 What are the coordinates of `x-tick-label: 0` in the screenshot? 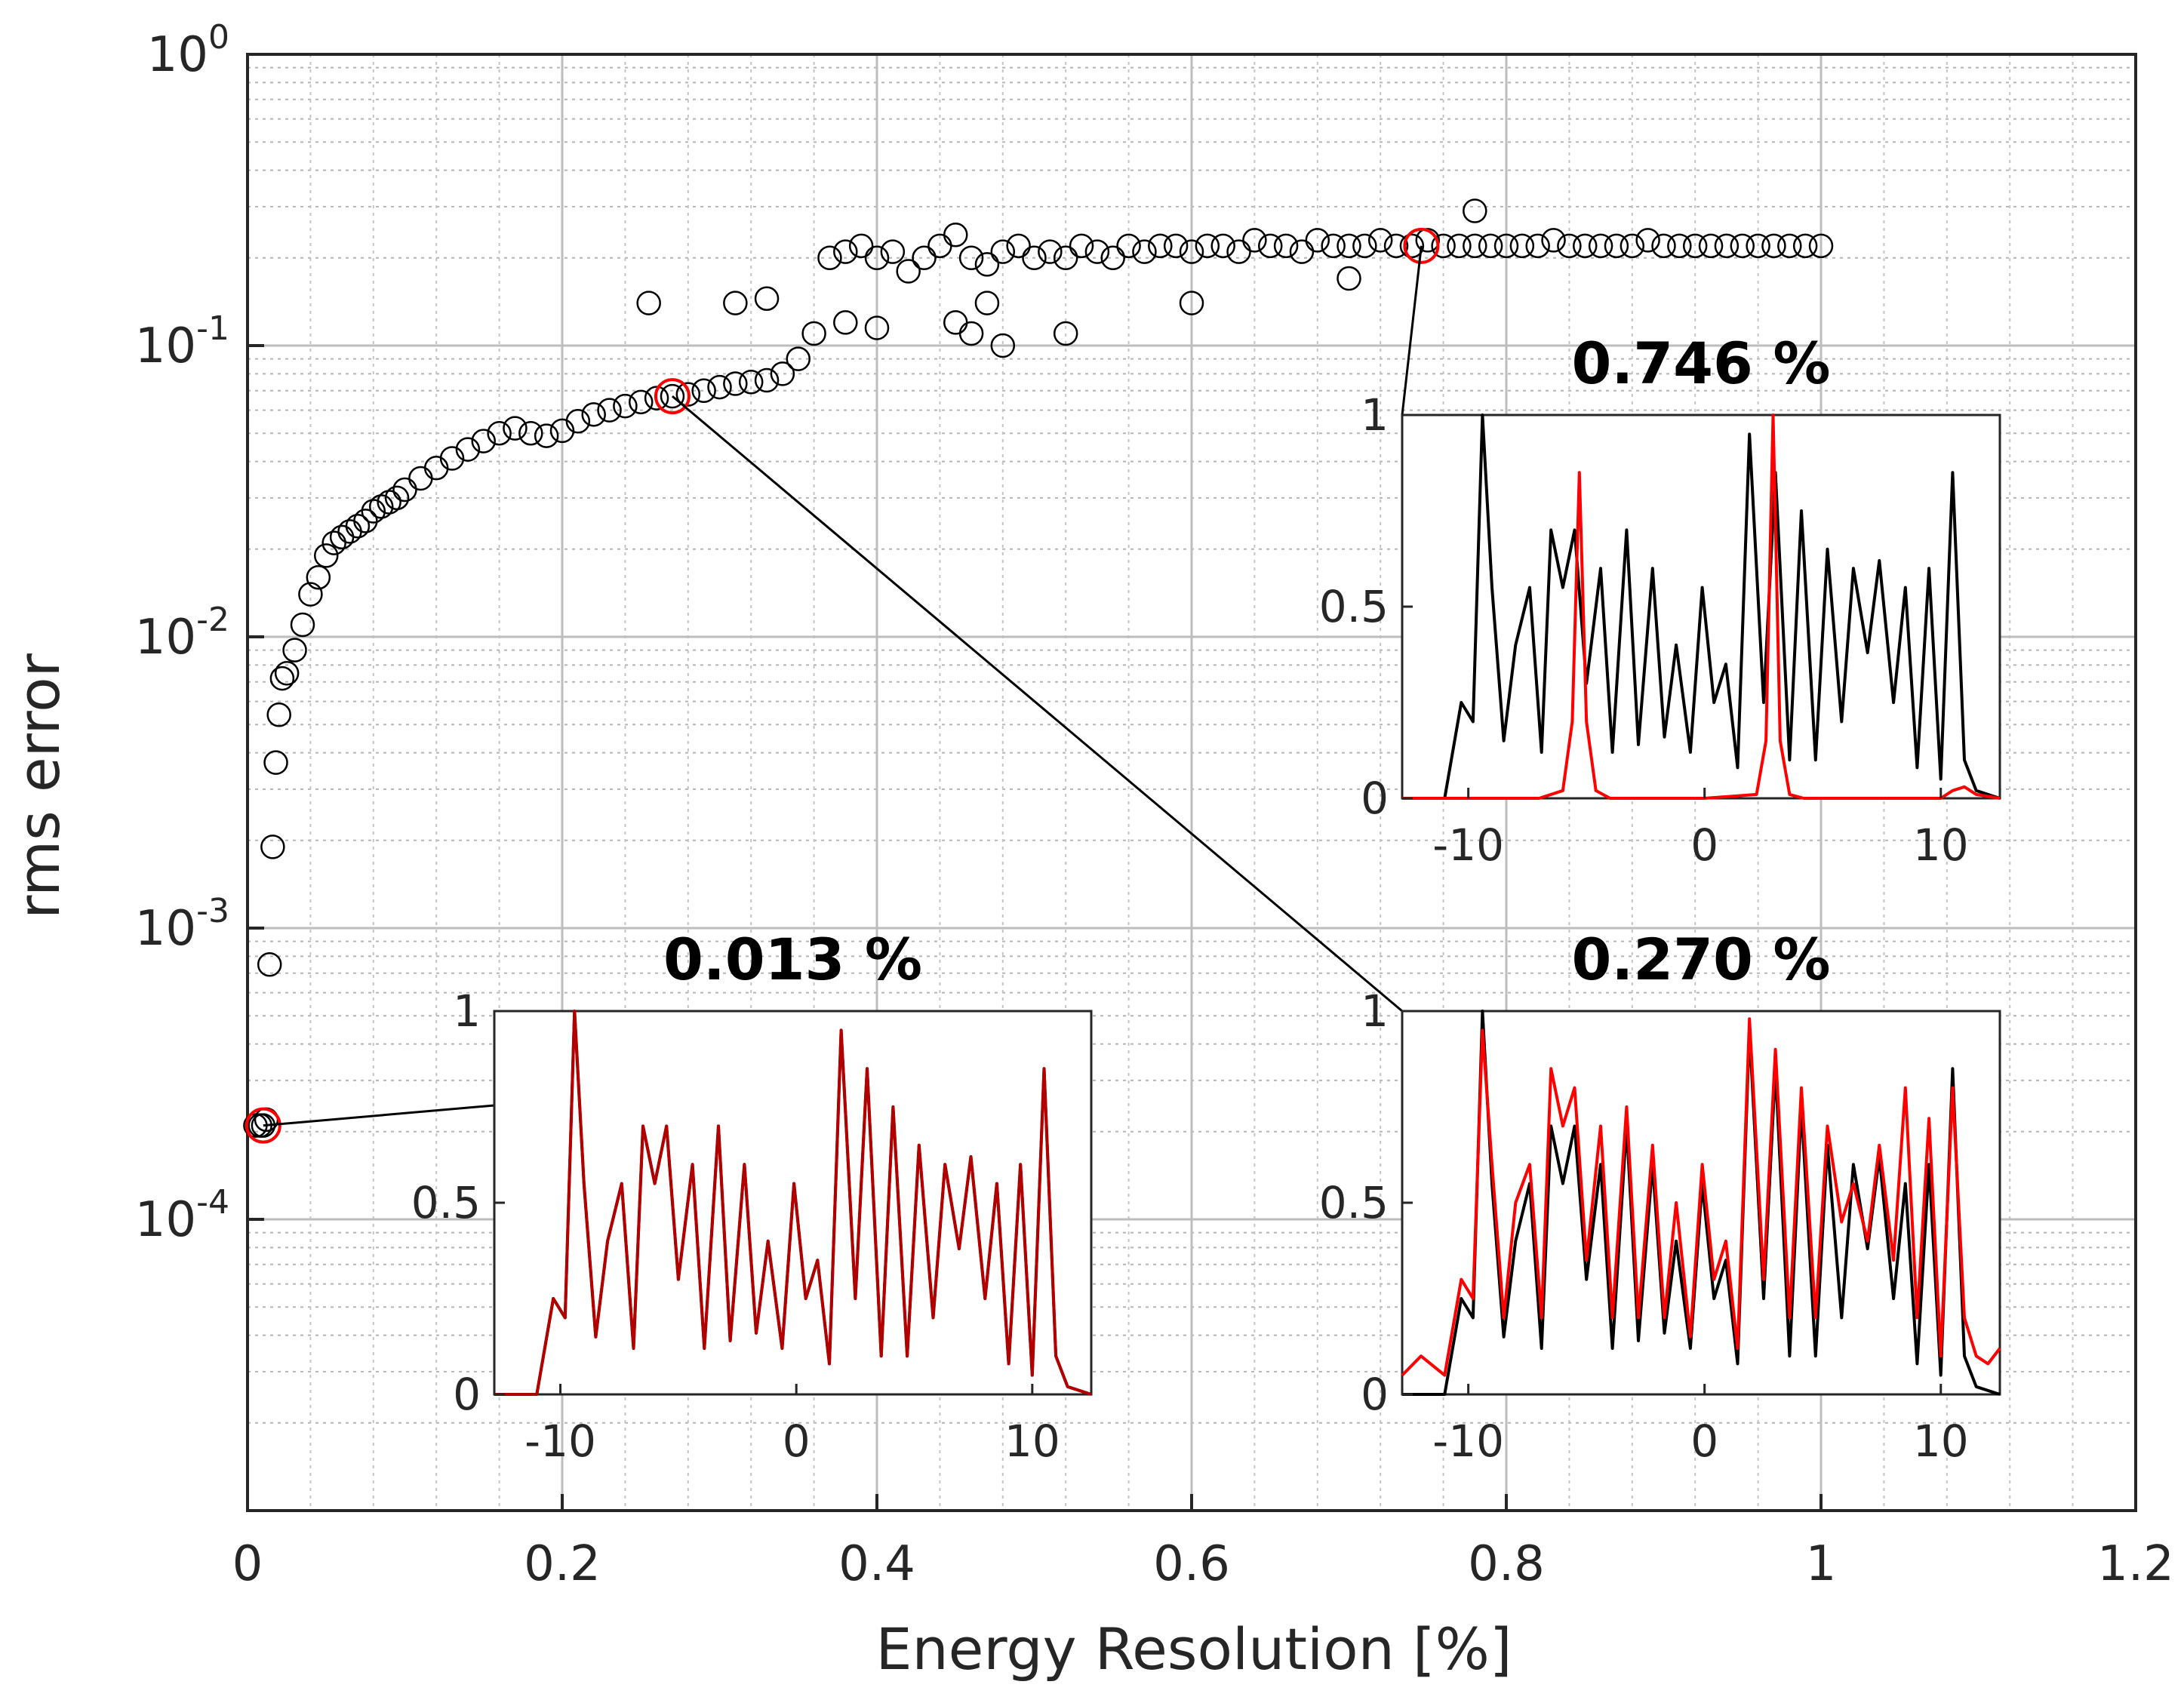 It's located at (247, 1564).